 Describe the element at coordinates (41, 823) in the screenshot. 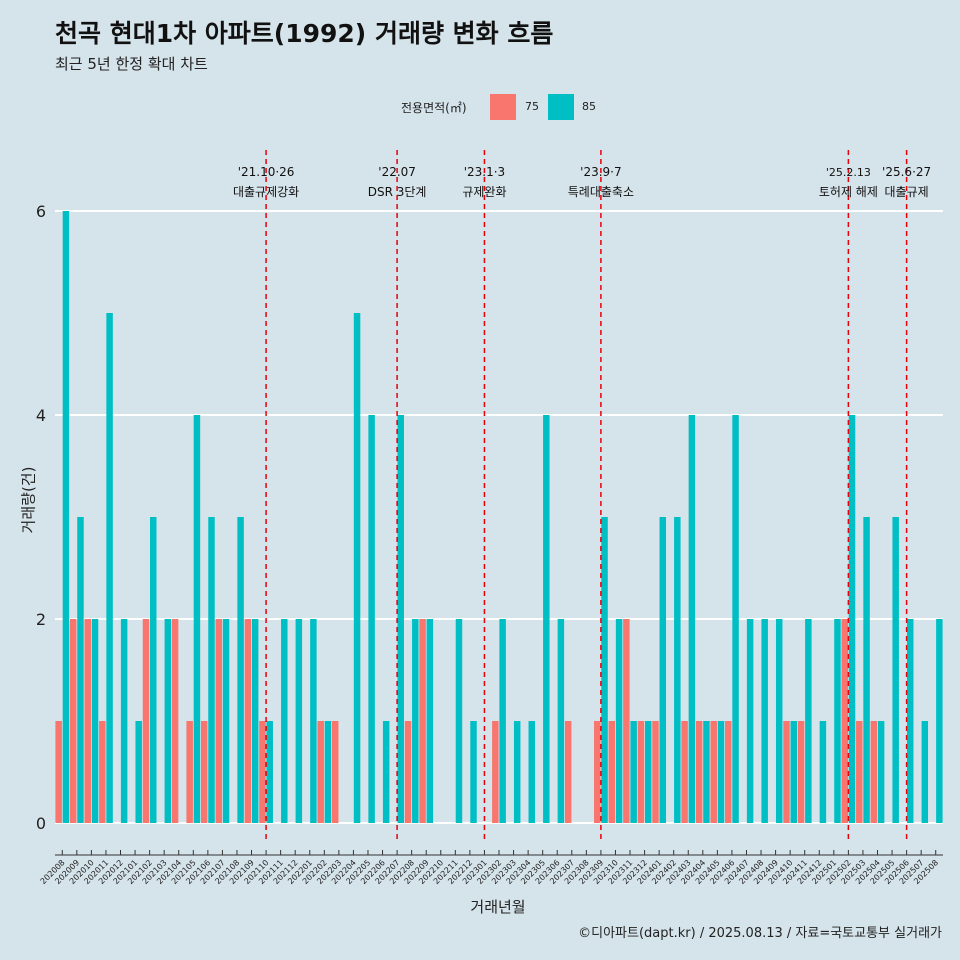

I see `y-tick-label: 0` at that location.